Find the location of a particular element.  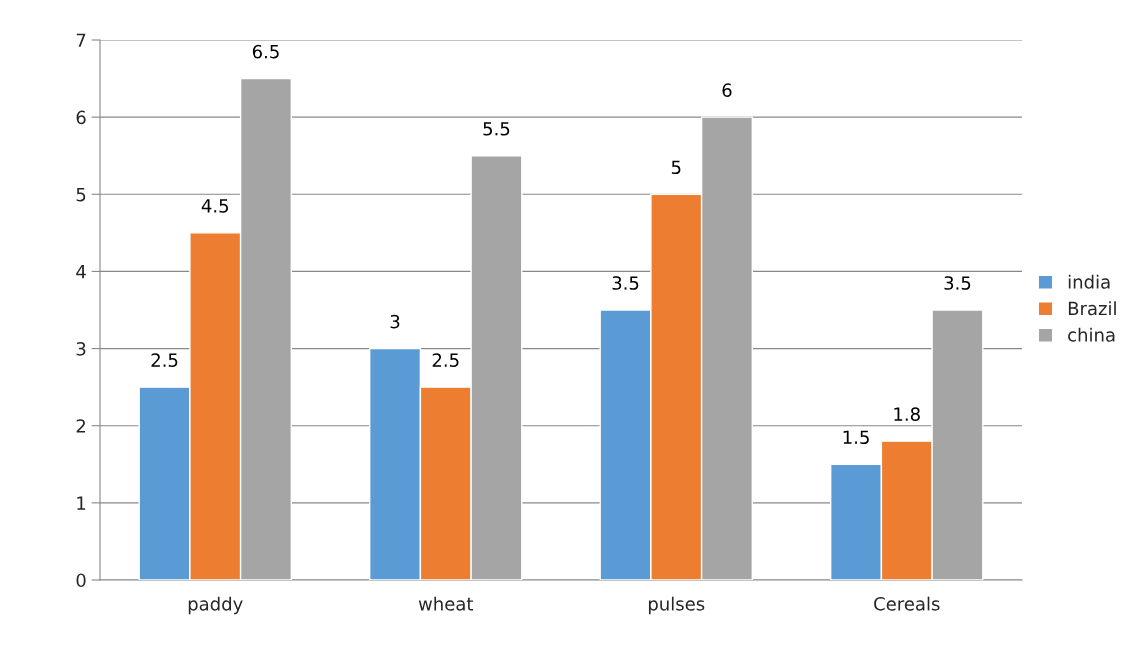

x-tick-label: Cereals is located at coordinates (907, 603).